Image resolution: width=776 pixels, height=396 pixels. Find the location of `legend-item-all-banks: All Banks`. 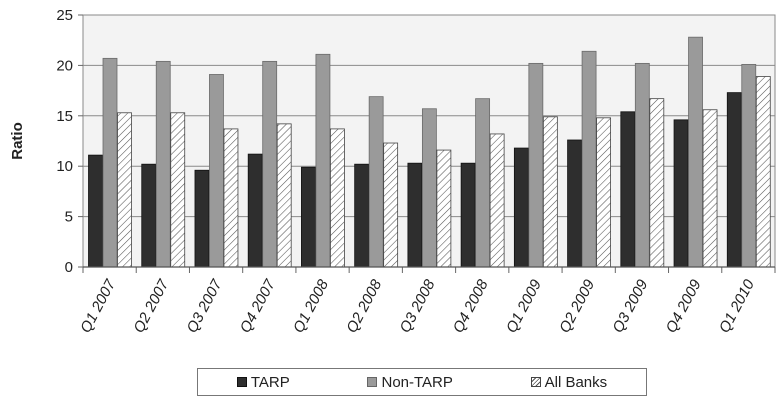

legend-item-all-banks: All Banks is located at coordinates (569, 382).